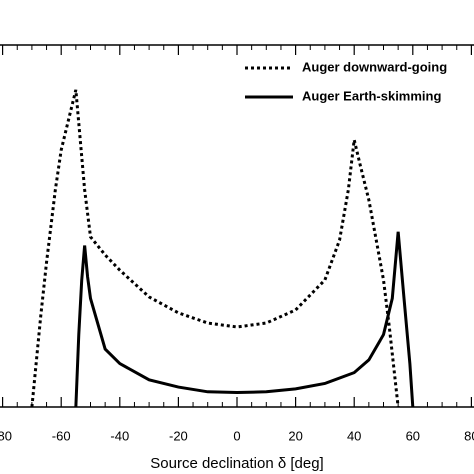 The width and height of the screenshot is (474, 474). Describe the element at coordinates (119, 435) in the screenshot. I see `x-tick-label: -40` at that location.